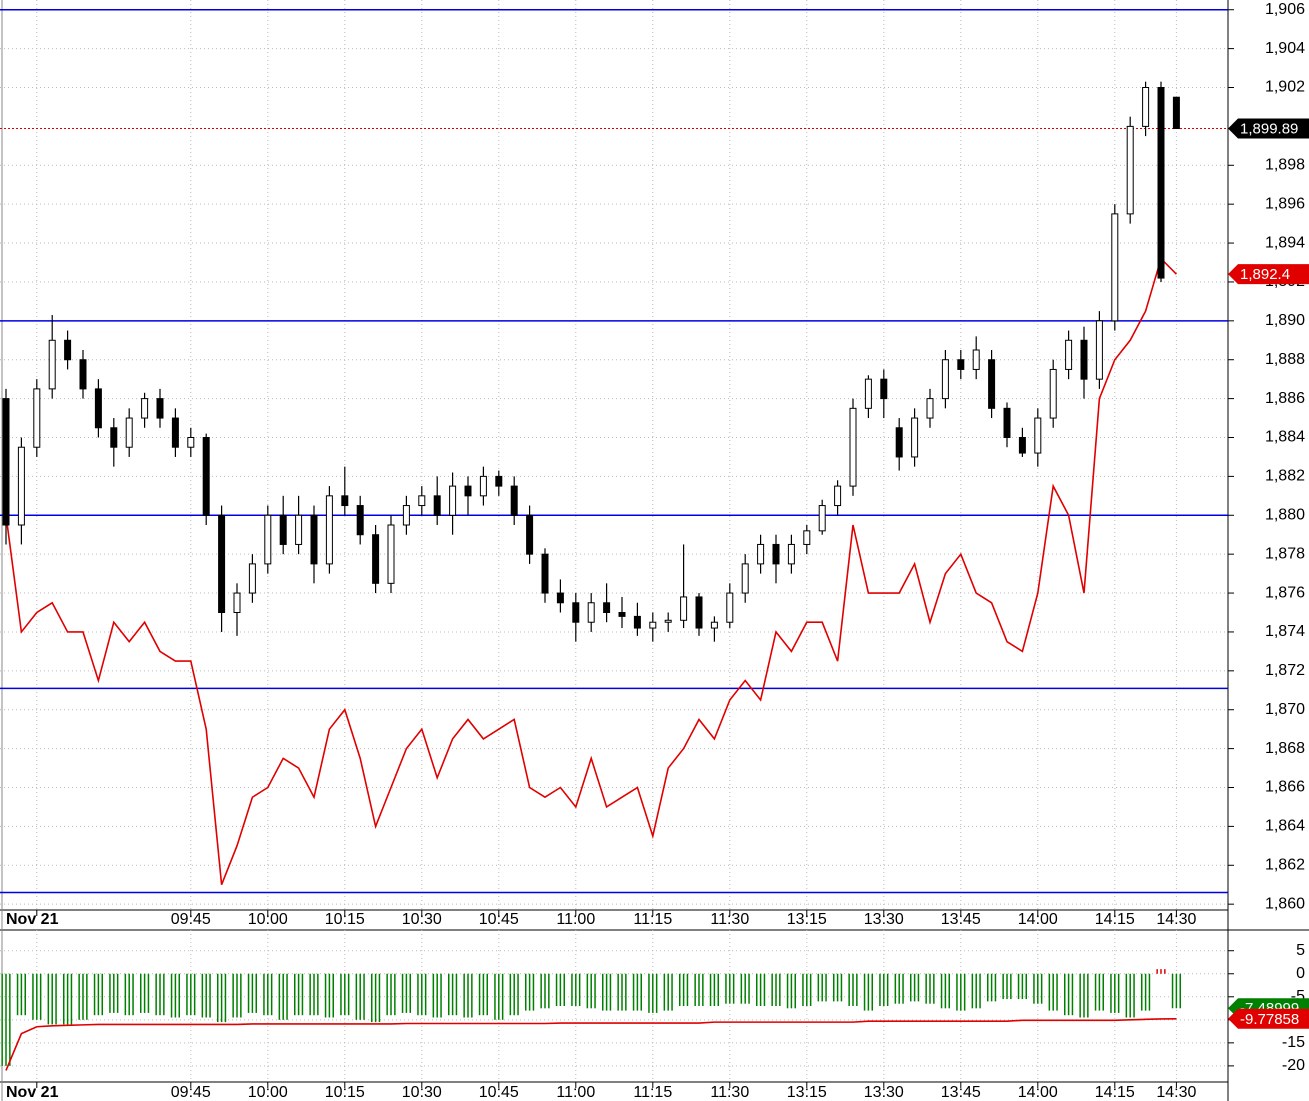 This screenshot has width=1309, height=1101. Describe the element at coordinates (1285, 748) in the screenshot. I see `y-tick-label: 1,868` at that location.